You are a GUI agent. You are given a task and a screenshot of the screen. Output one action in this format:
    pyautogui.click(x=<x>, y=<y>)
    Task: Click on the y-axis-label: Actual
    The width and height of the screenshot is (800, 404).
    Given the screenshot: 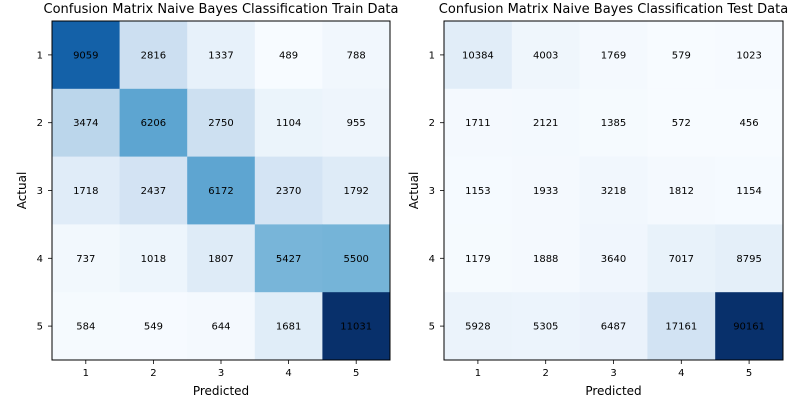 What is the action you would take?
    pyautogui.click(x=414, y=191)
    